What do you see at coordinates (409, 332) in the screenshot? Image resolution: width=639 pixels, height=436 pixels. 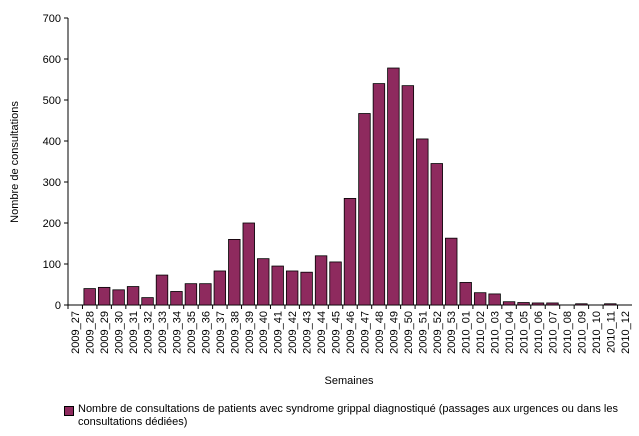 I see `x-tick-label: 2009_50` at bounding box center [409, 332].